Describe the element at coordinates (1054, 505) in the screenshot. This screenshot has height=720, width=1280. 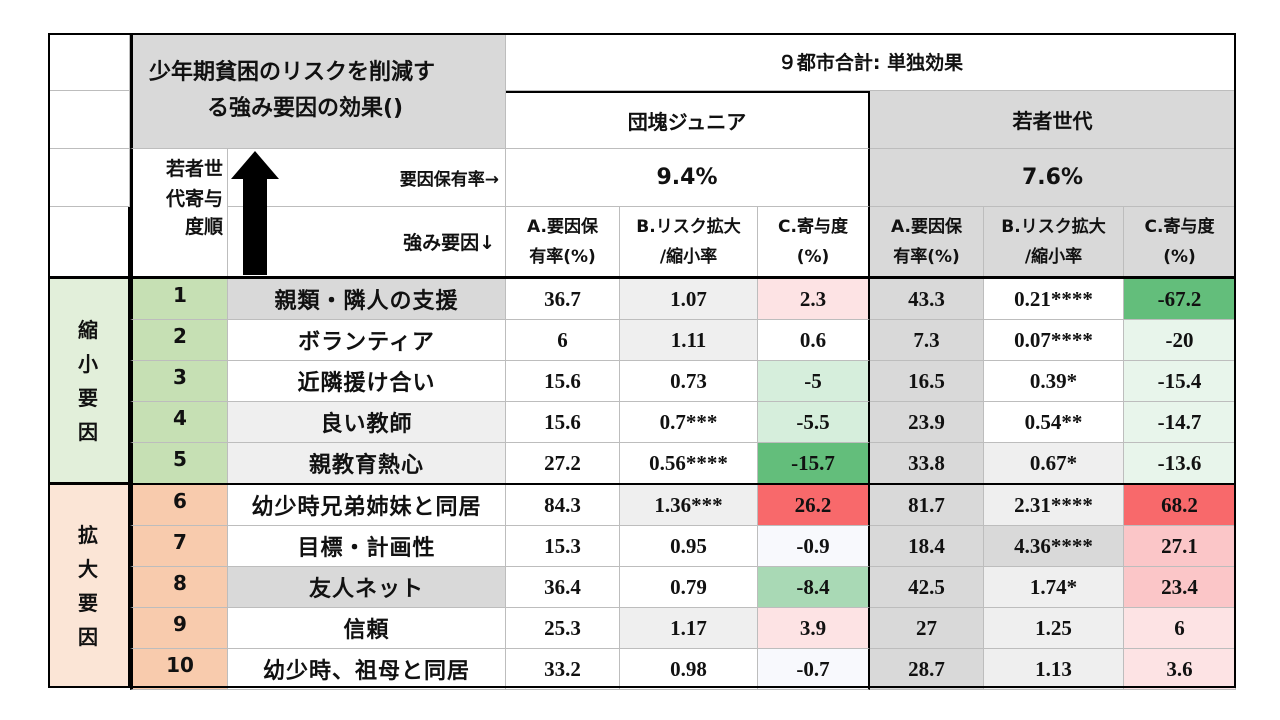
I see `cell-b2: 2.31****` at that location.